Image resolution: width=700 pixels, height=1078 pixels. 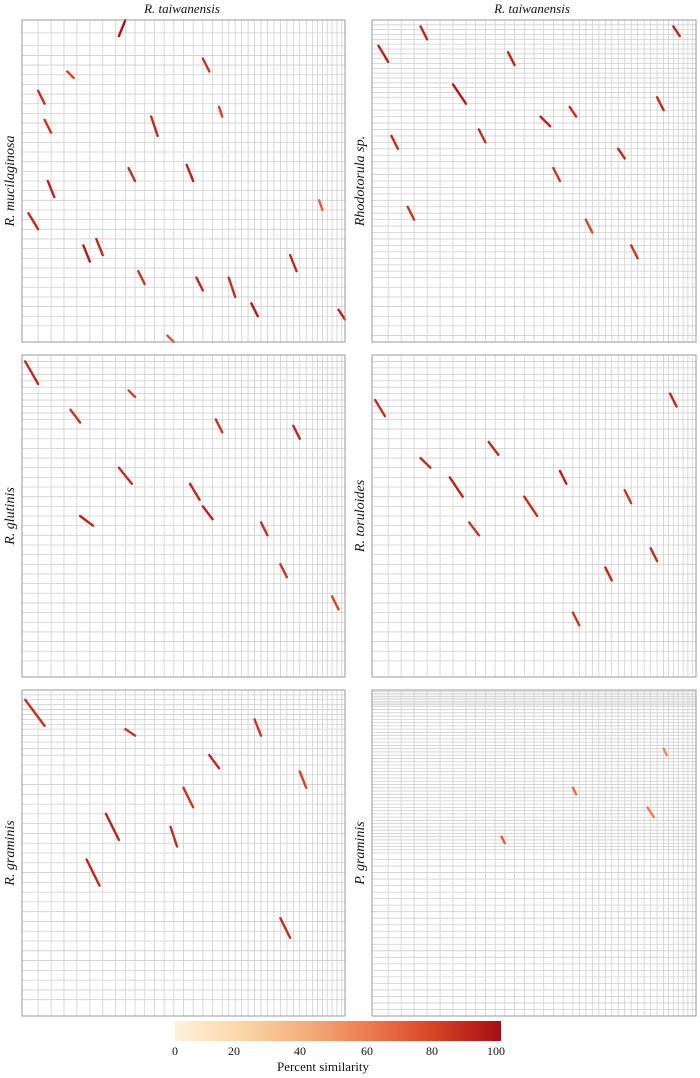 I want to click on dotplot-panel: R. mucilaginosa, so click(x=175, y=181).